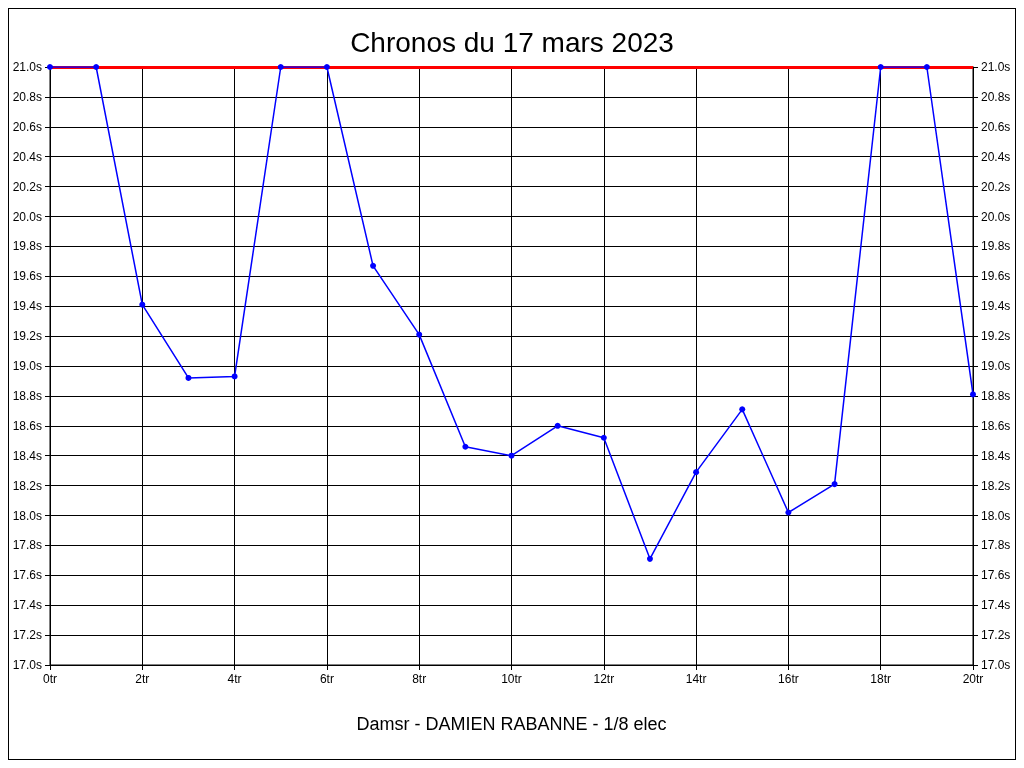  What do you see at coordinates (511, 724) in the screenshot?
I see `x-axis-title: Damsr - DAMIEN RABANNE - 1/8 elec` at bounding box center [511, 724].